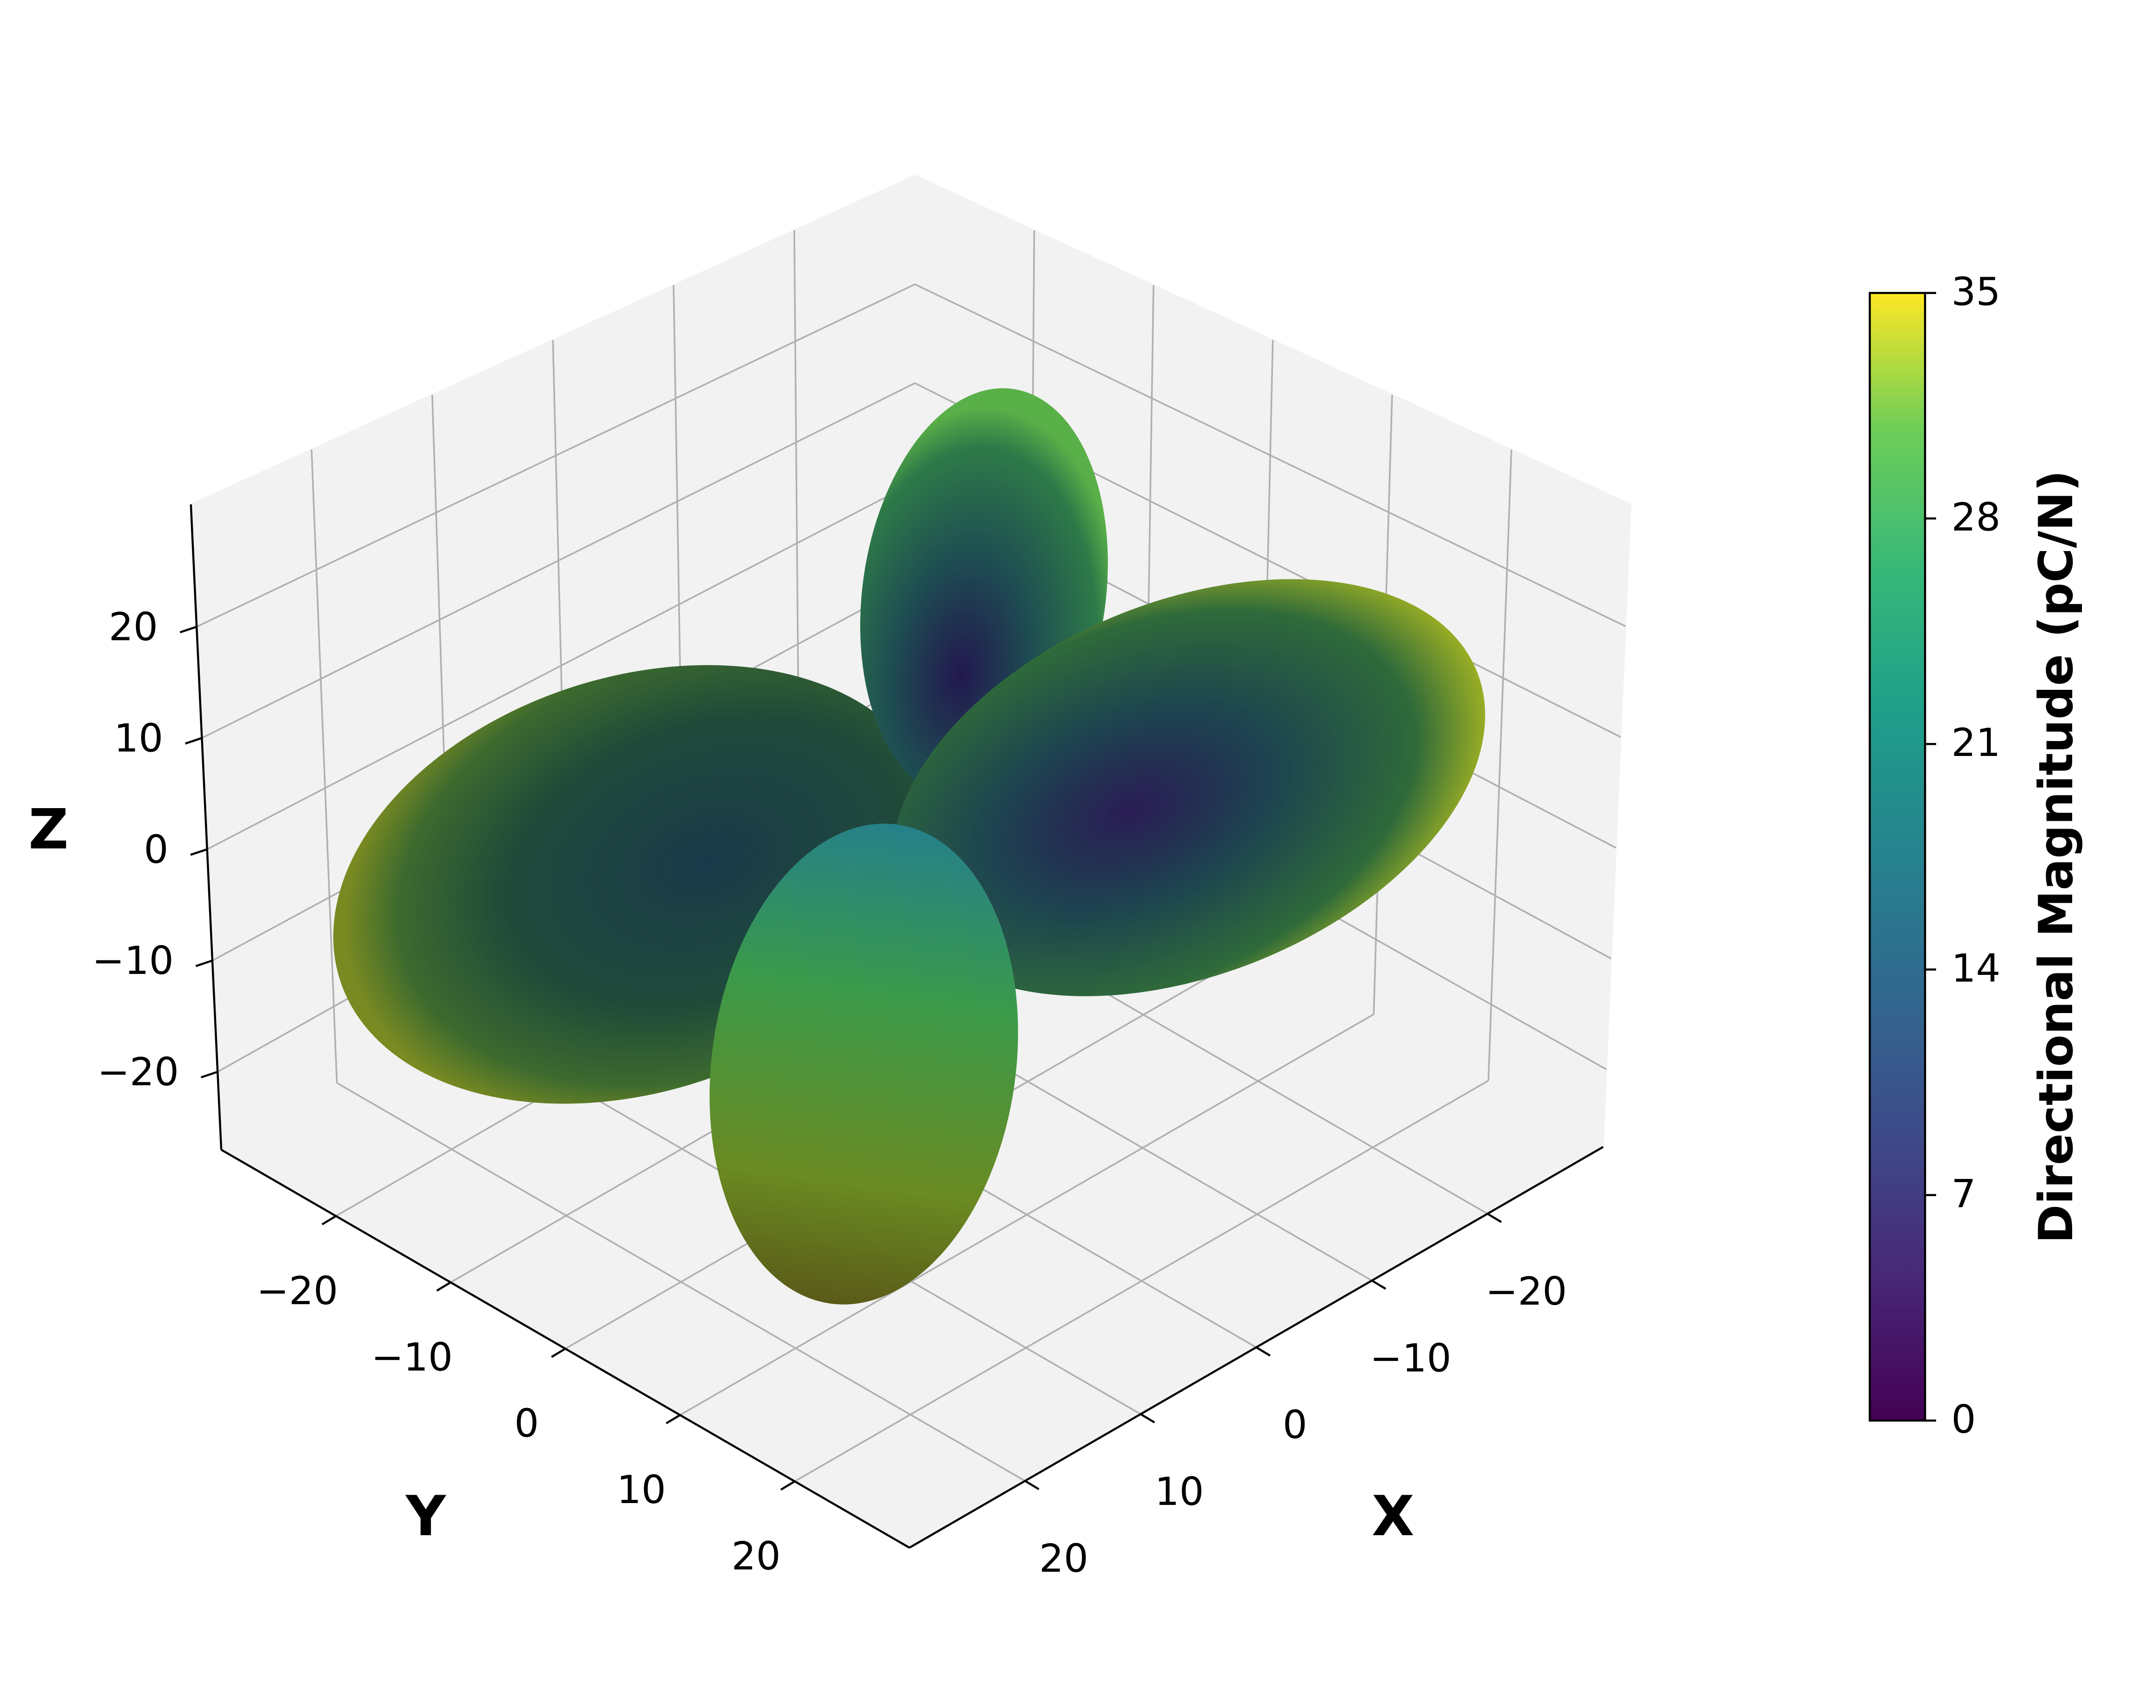  What do you see at coordinates (206, 827) in the screenshot?
I see `z-axis-line` at bounding box center [206, 827].